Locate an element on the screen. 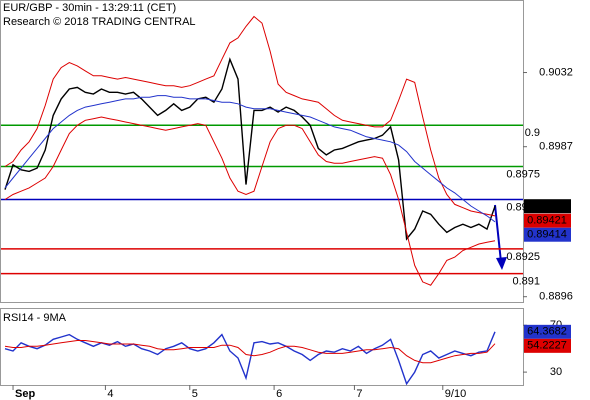 The image size is (590, 400). y-tick-label: 0.8896 is located at coordinates (556, 297).